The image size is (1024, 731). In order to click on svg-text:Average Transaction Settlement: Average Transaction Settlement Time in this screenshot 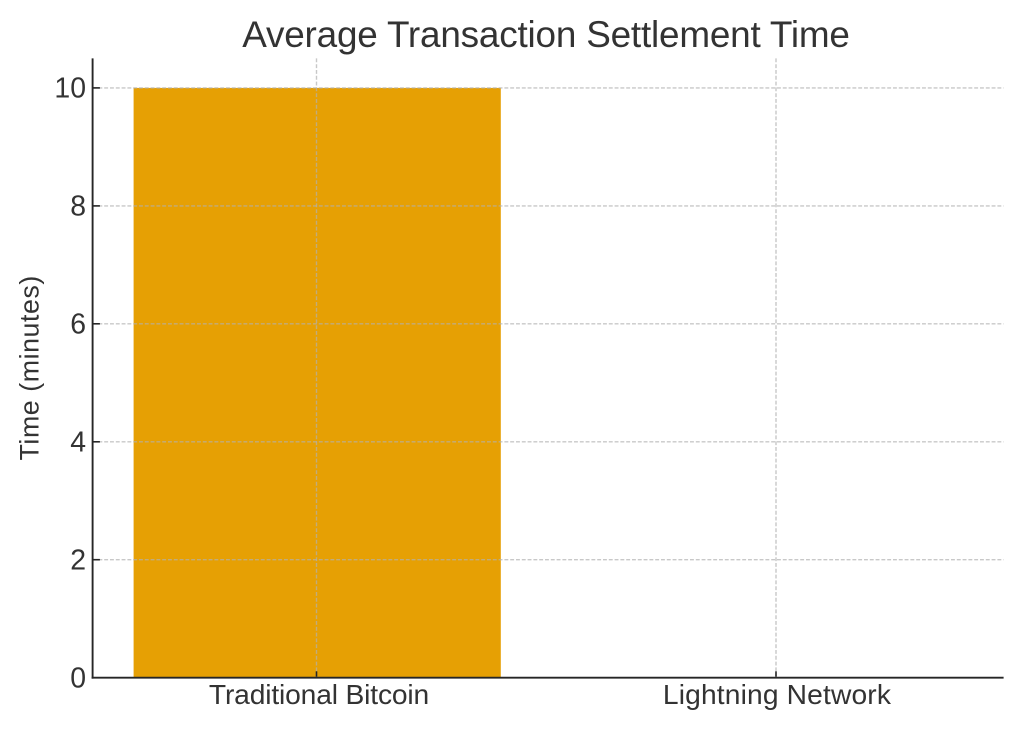, I will do `click(545, 34)`.